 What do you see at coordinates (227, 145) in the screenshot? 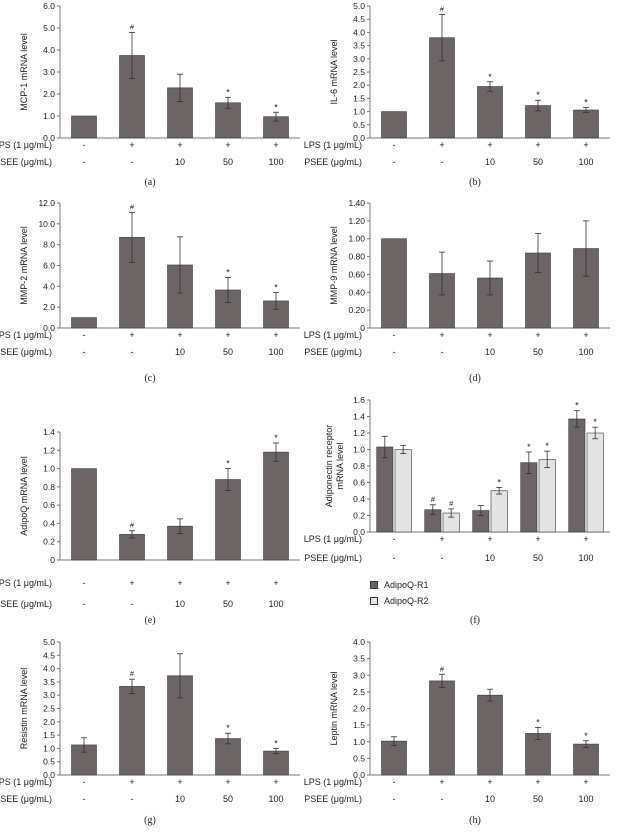
I see `lps-value-a: +` at bounding box center [227, 145].